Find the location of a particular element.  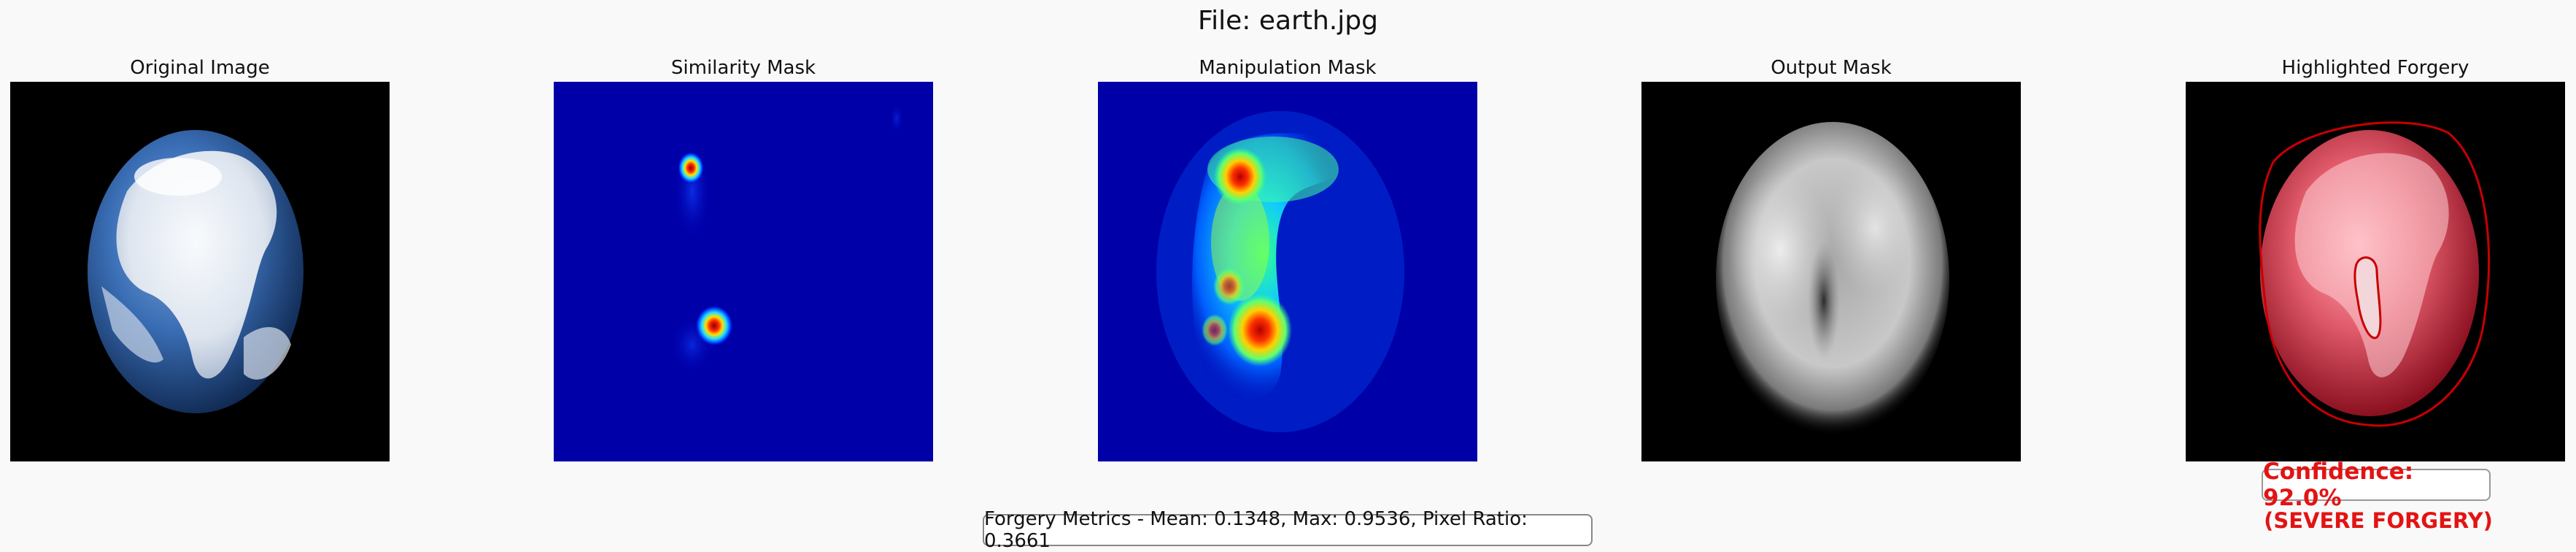

highlighted-forgery-panel: Highlighted Forgery is located at coordinates (2375, 257).